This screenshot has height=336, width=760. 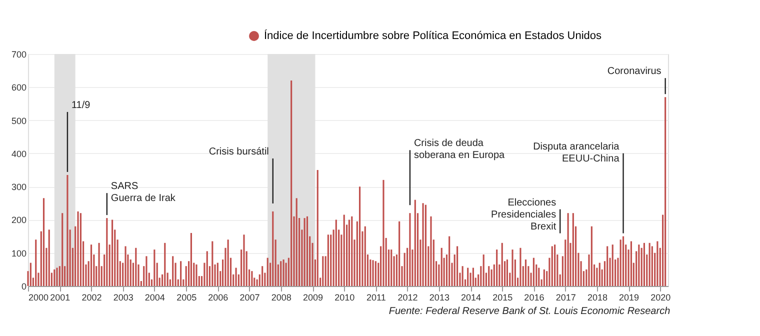 I want to click on annotation: 11/9, so click(x=81, y=105).